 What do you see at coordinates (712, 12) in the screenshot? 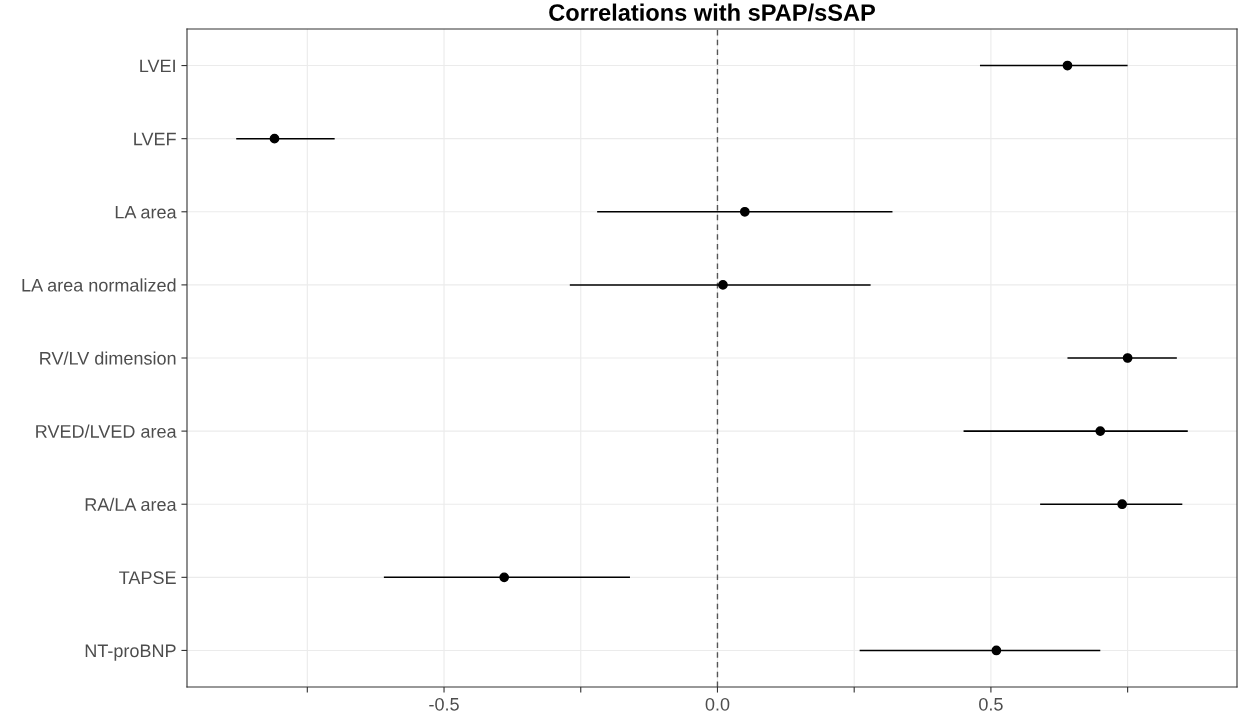
I see `chart-title: Correlations with sPAP/sSAP` at bounding box center [712, 12].